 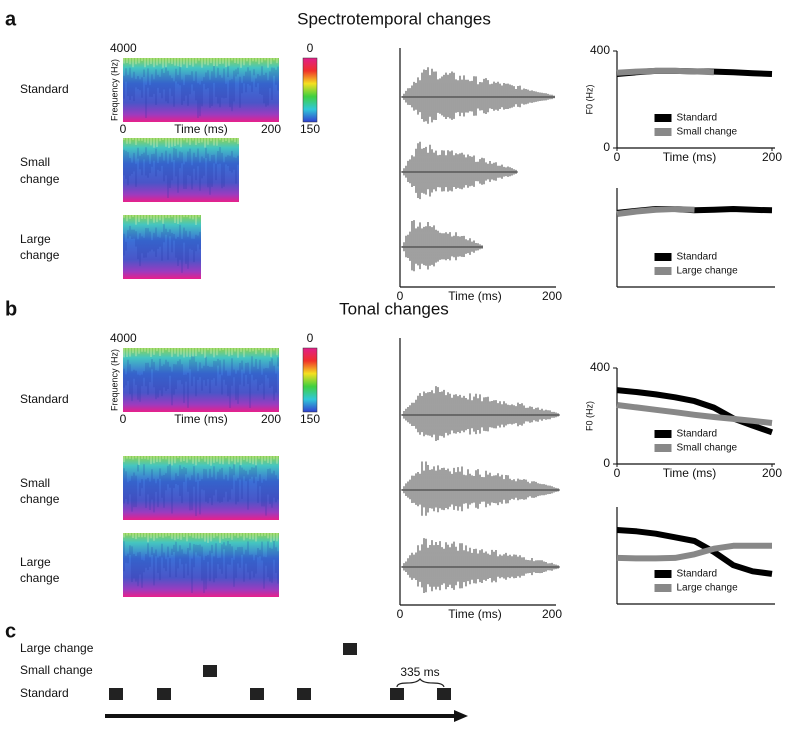 I want to click on panel-title: Tonal changes, so click(x=394, y=308).